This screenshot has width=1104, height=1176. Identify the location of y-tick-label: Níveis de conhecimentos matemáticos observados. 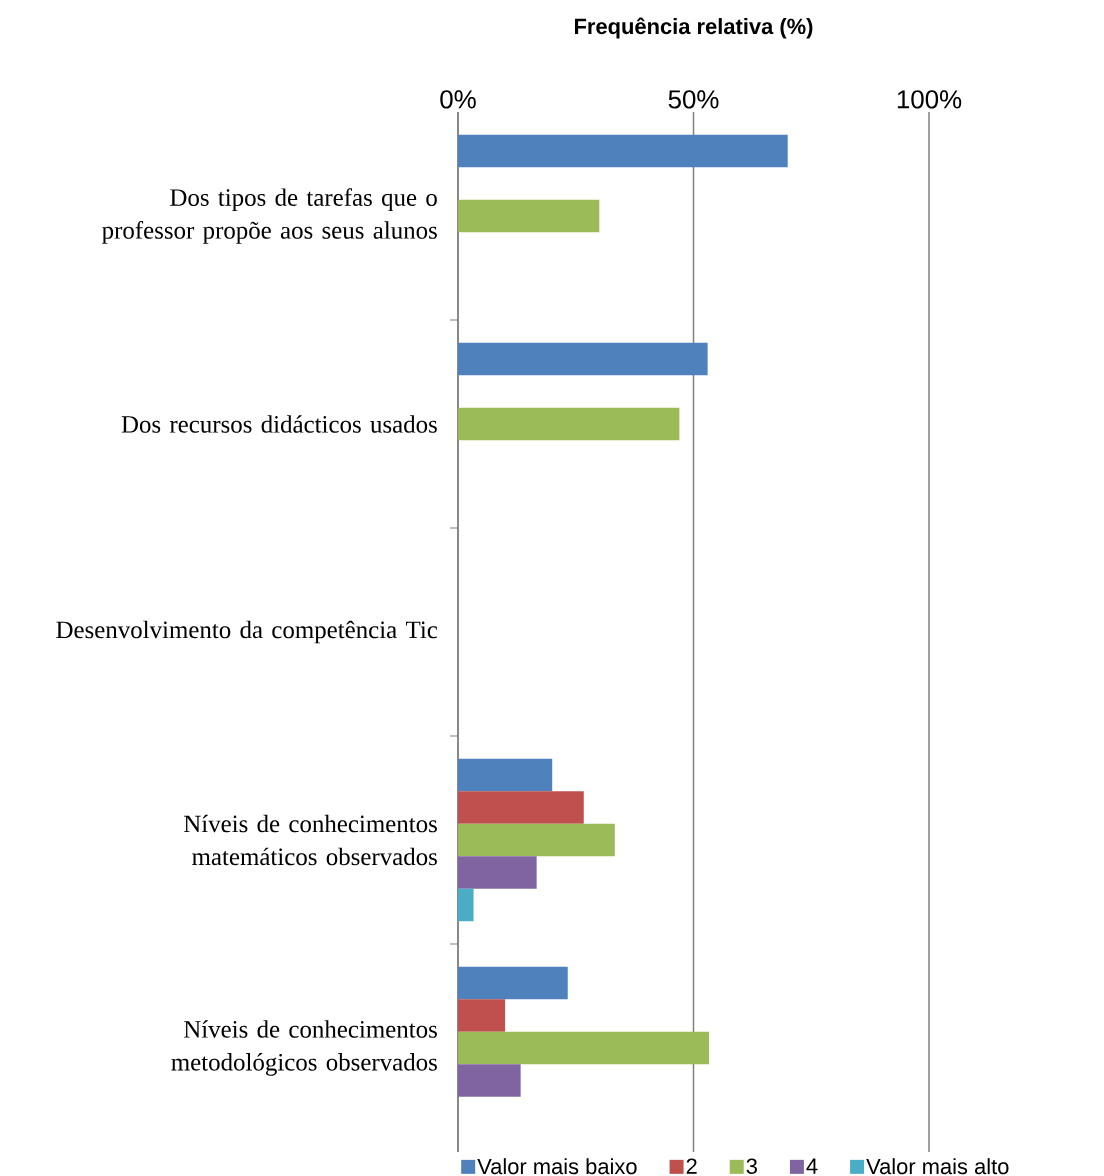
(310, 840).